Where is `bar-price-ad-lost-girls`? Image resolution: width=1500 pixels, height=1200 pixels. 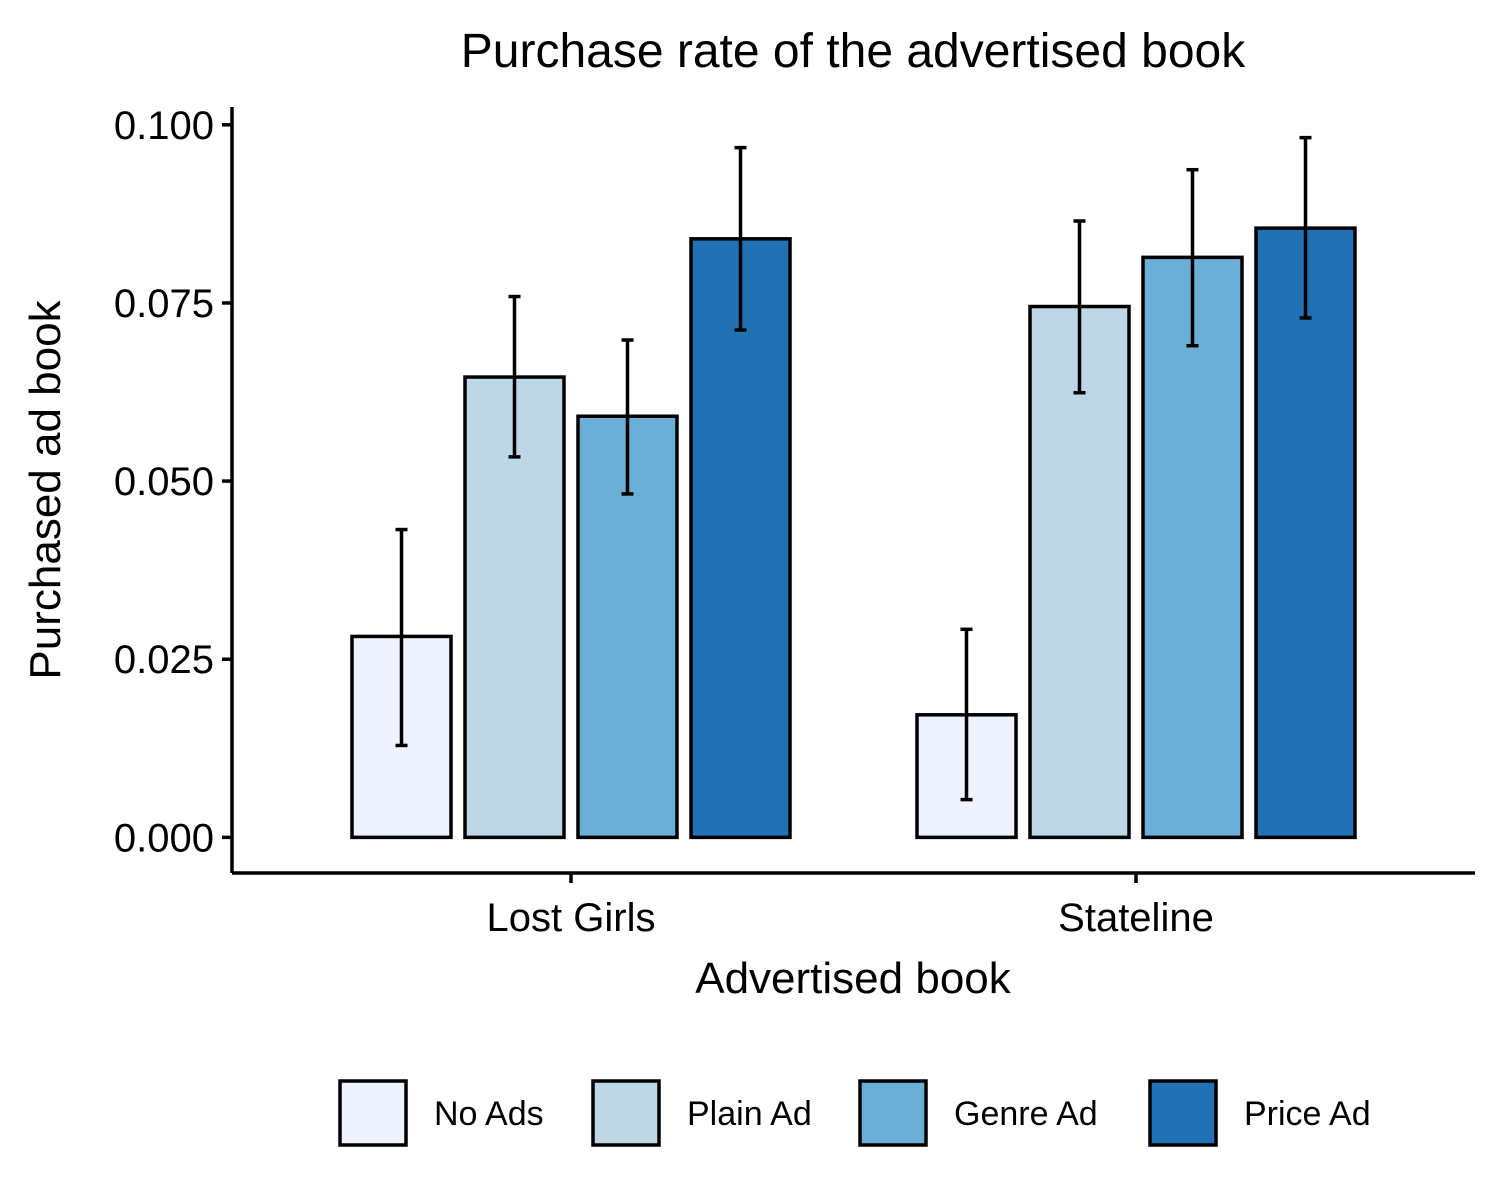
bar-price-ad-lost-girls is located at coordinates (740, 538).